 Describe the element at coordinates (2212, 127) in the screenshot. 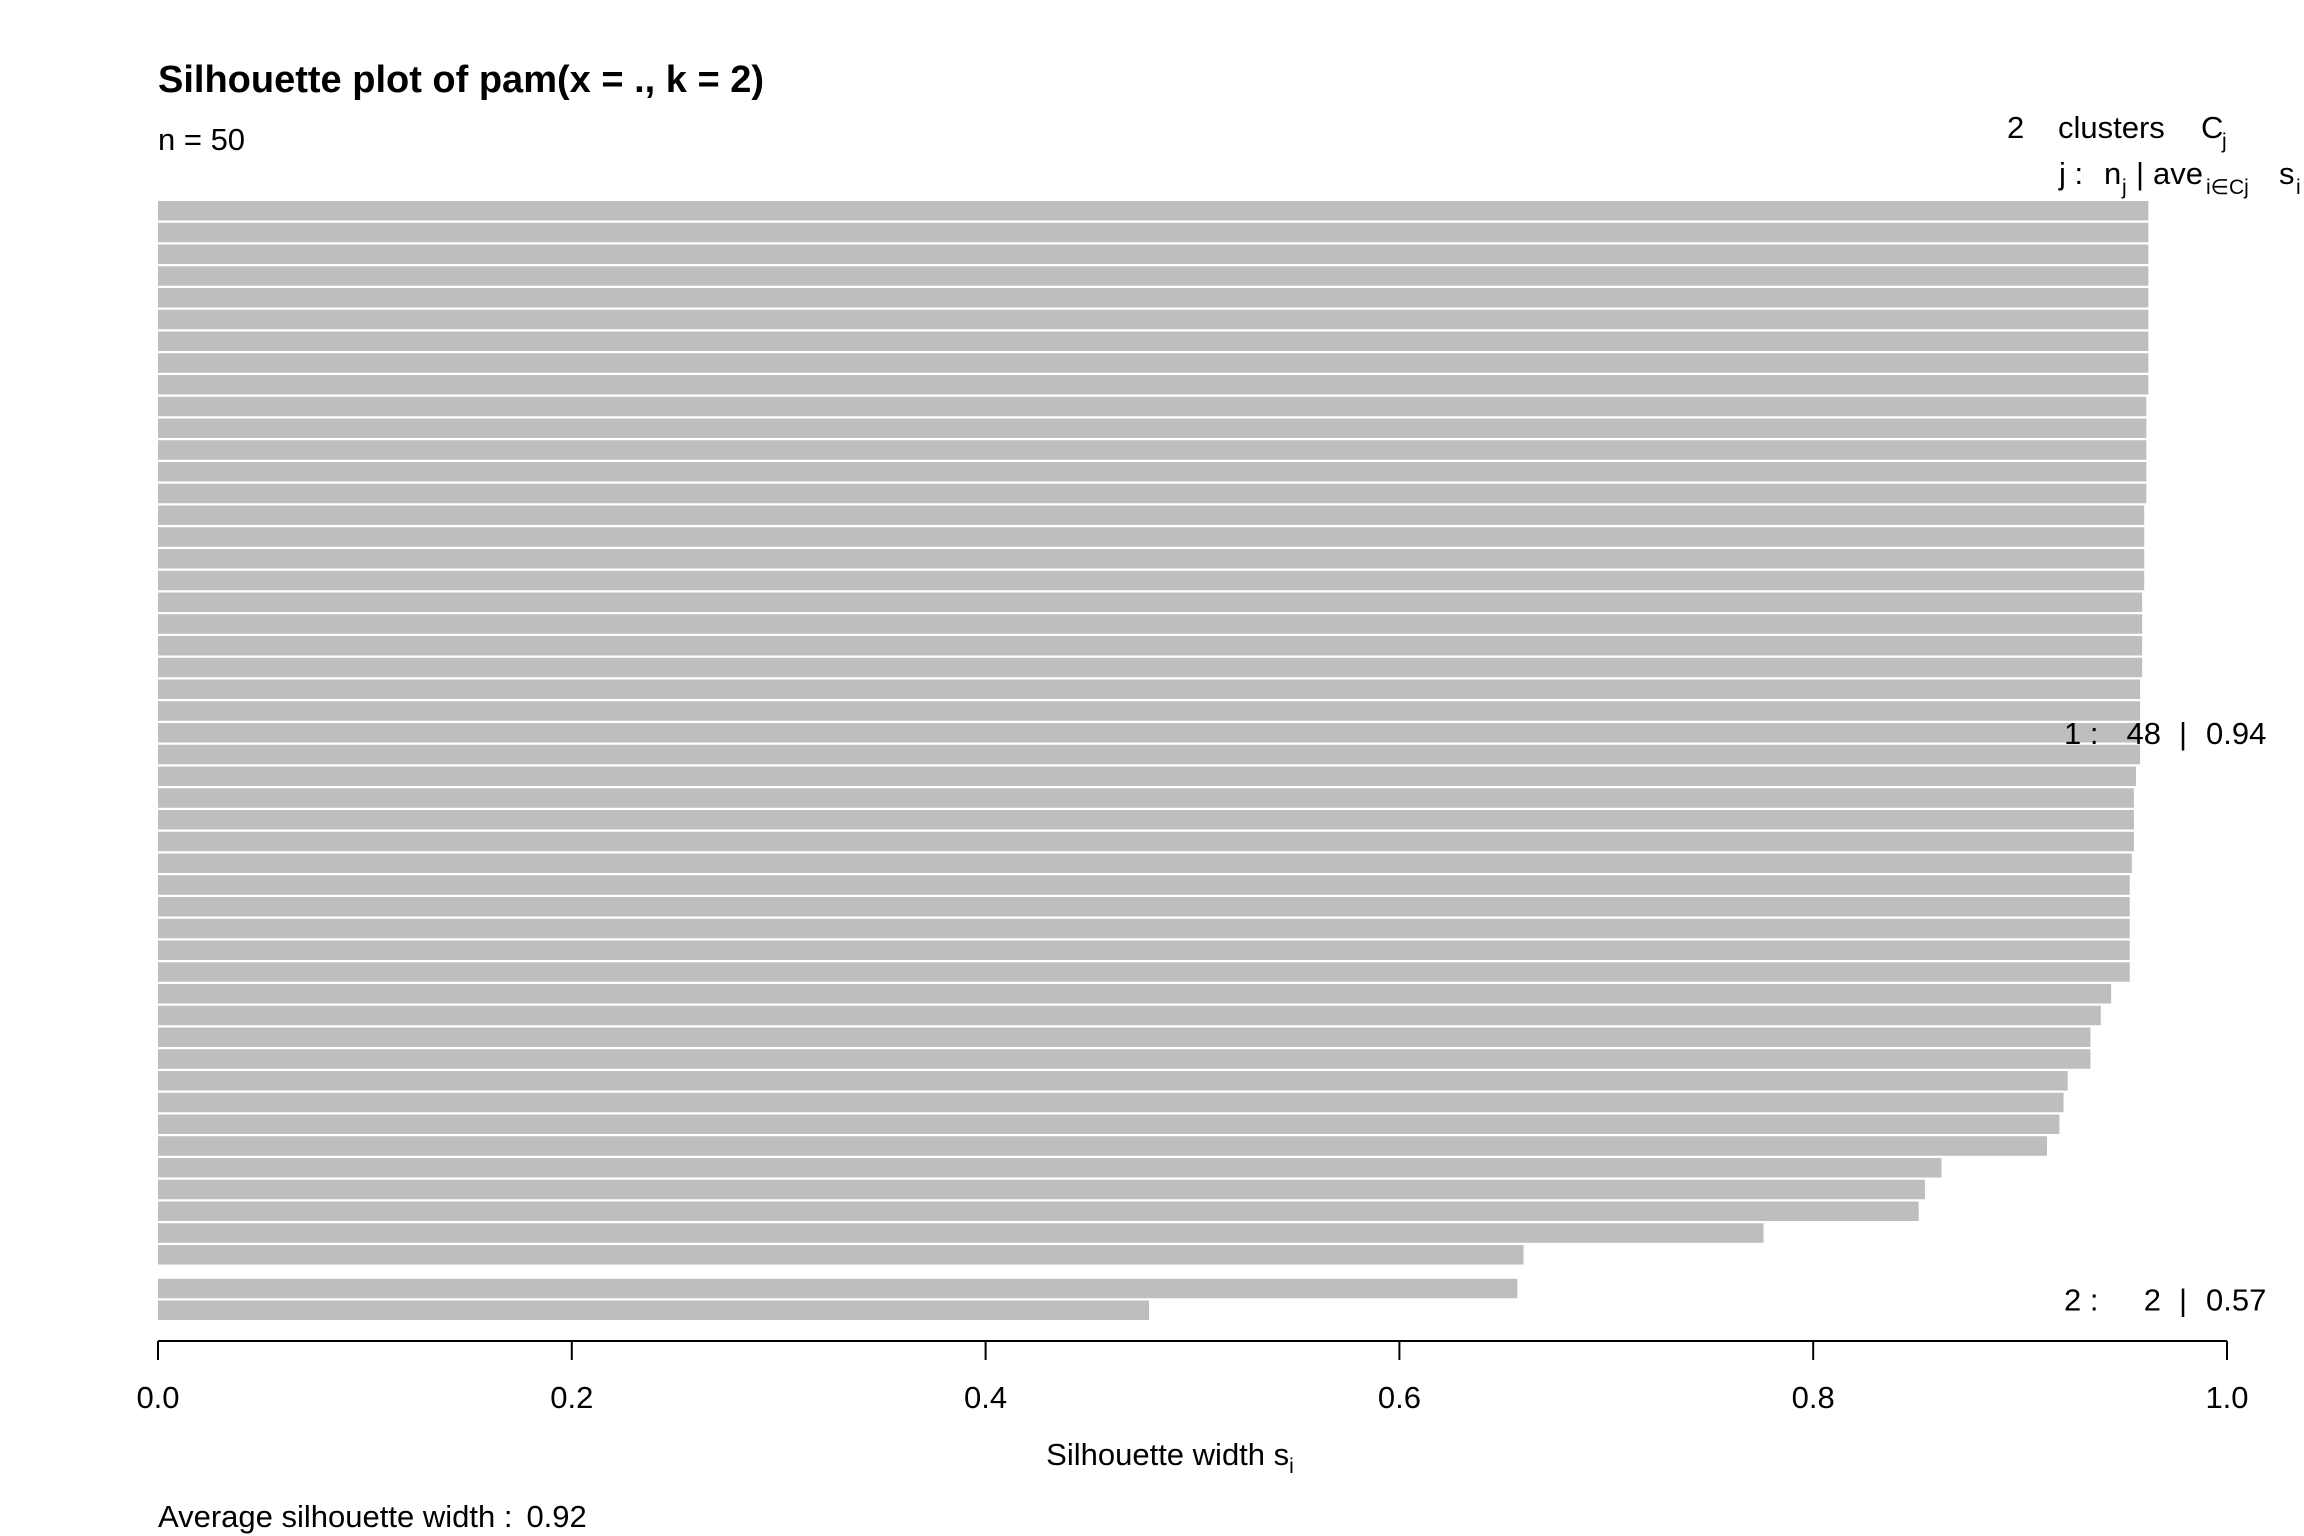

I see `cluster-symbol: C` at that location.